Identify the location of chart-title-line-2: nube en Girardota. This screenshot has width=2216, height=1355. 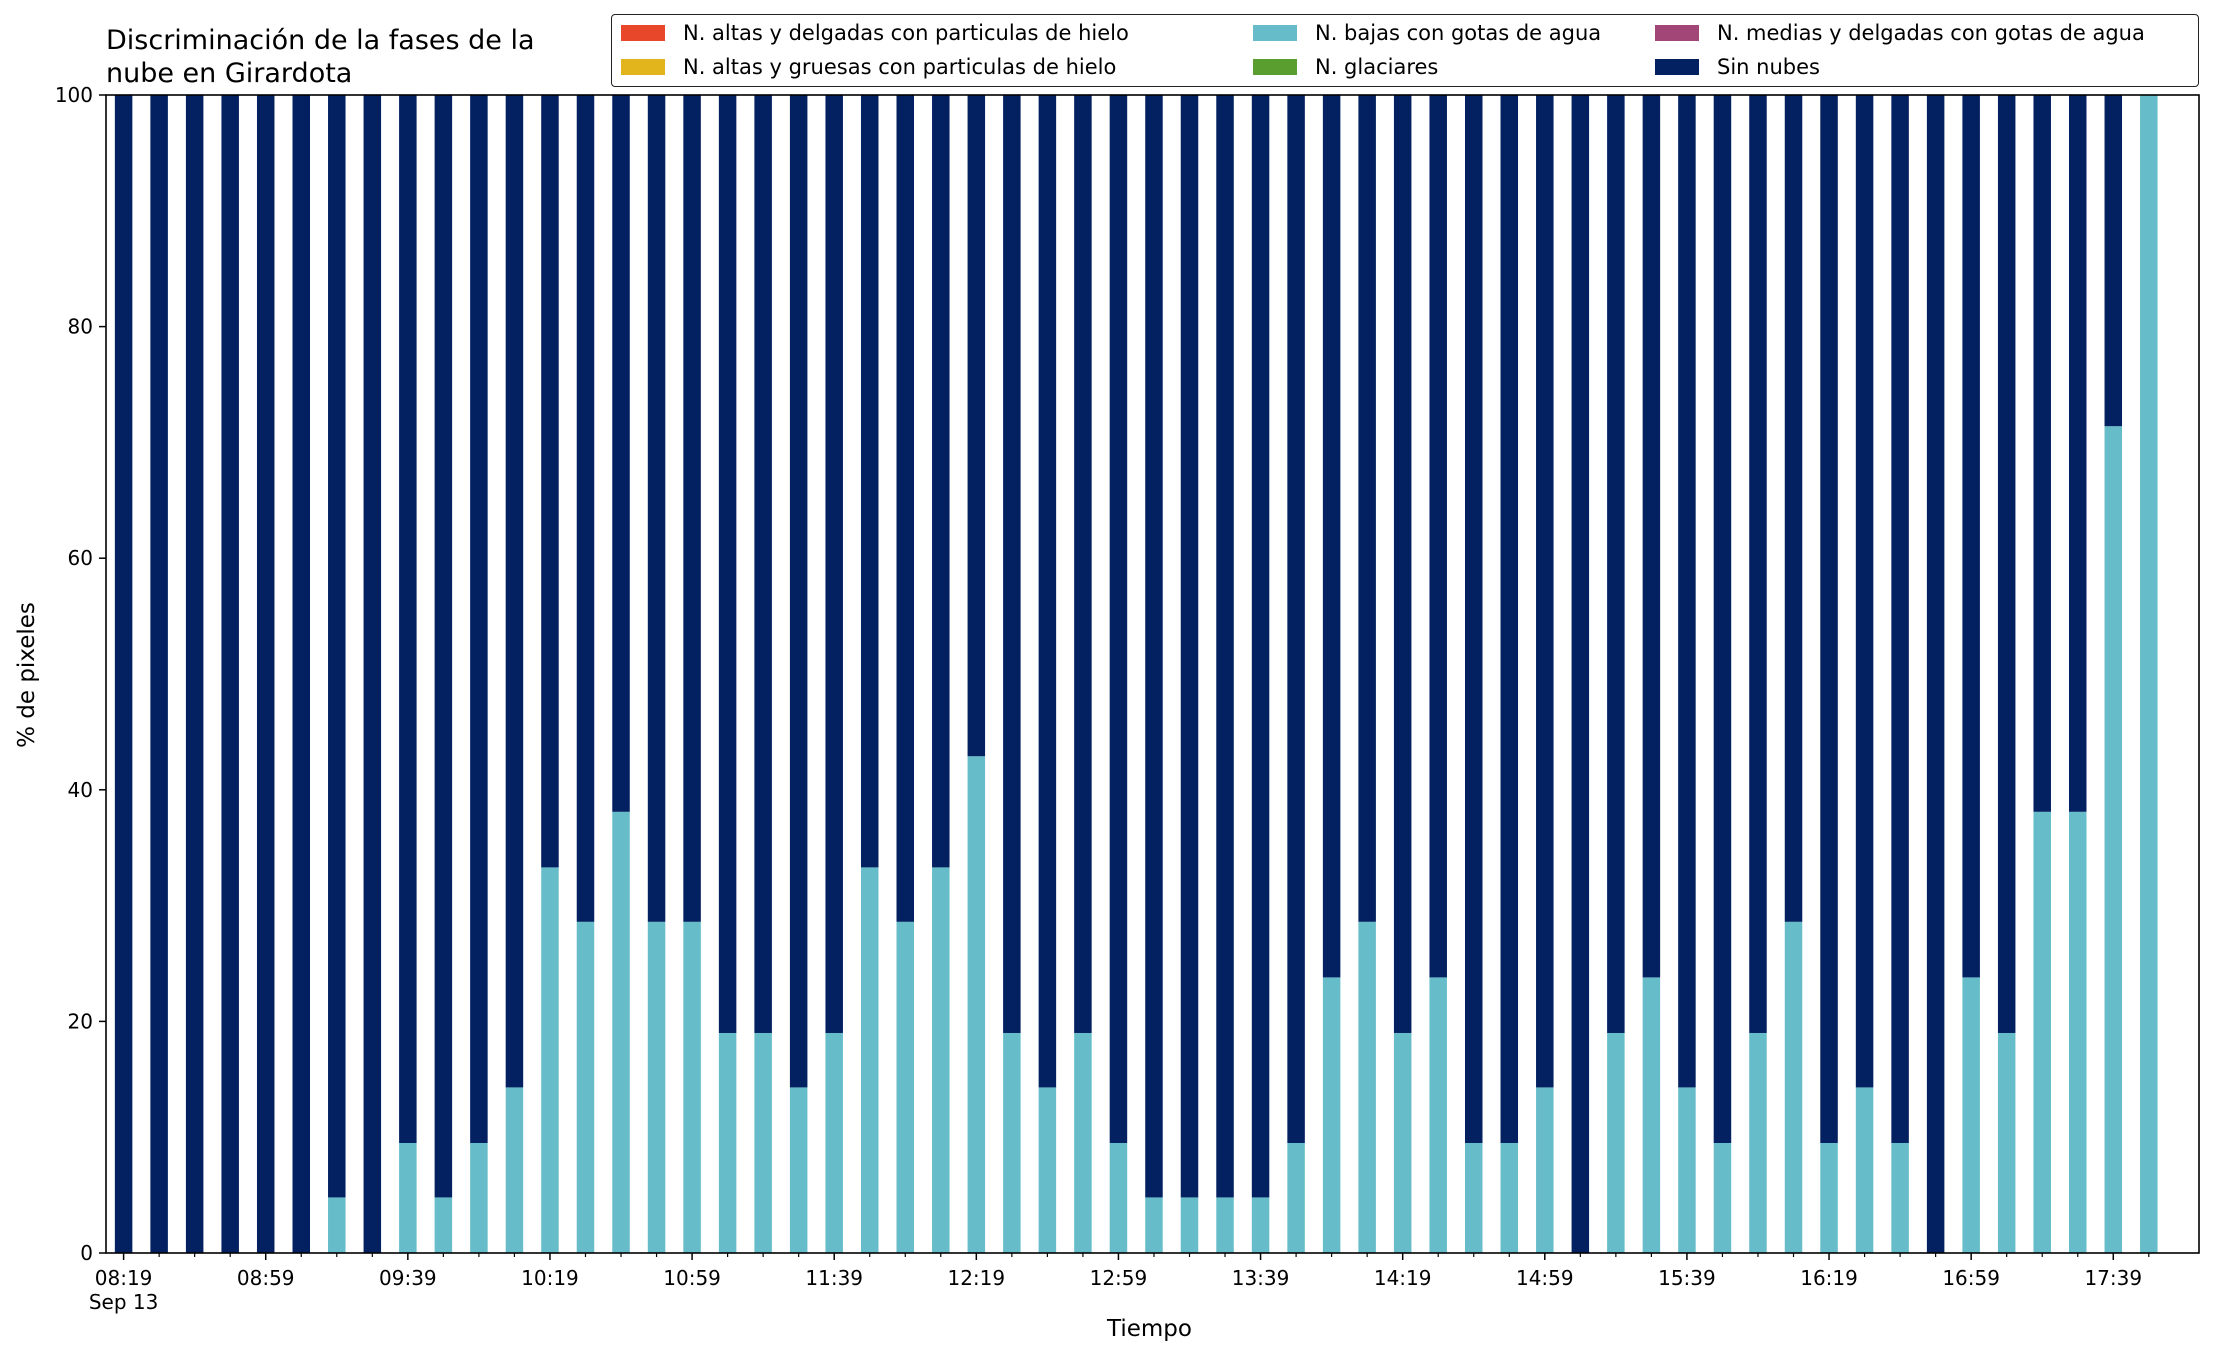
(229, 73).